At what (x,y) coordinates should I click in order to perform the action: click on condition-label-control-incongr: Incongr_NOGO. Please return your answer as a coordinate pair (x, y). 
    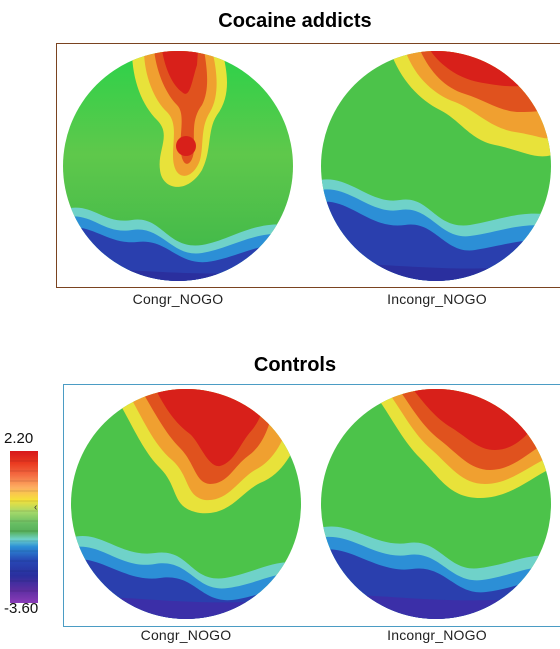
    Looking at the image, I should click on (437, 635).